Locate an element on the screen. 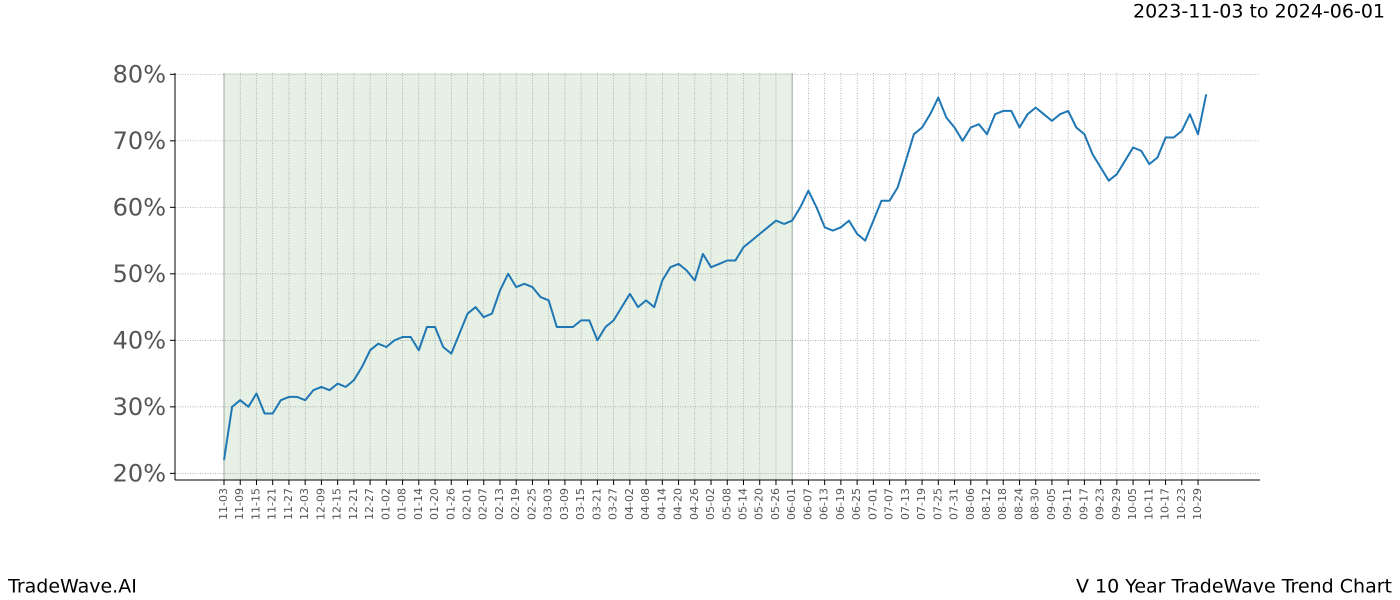 The width and height of the screenshot is (1400, 600). x-tick-label: 05-20 is located at coordinates (759, 504).